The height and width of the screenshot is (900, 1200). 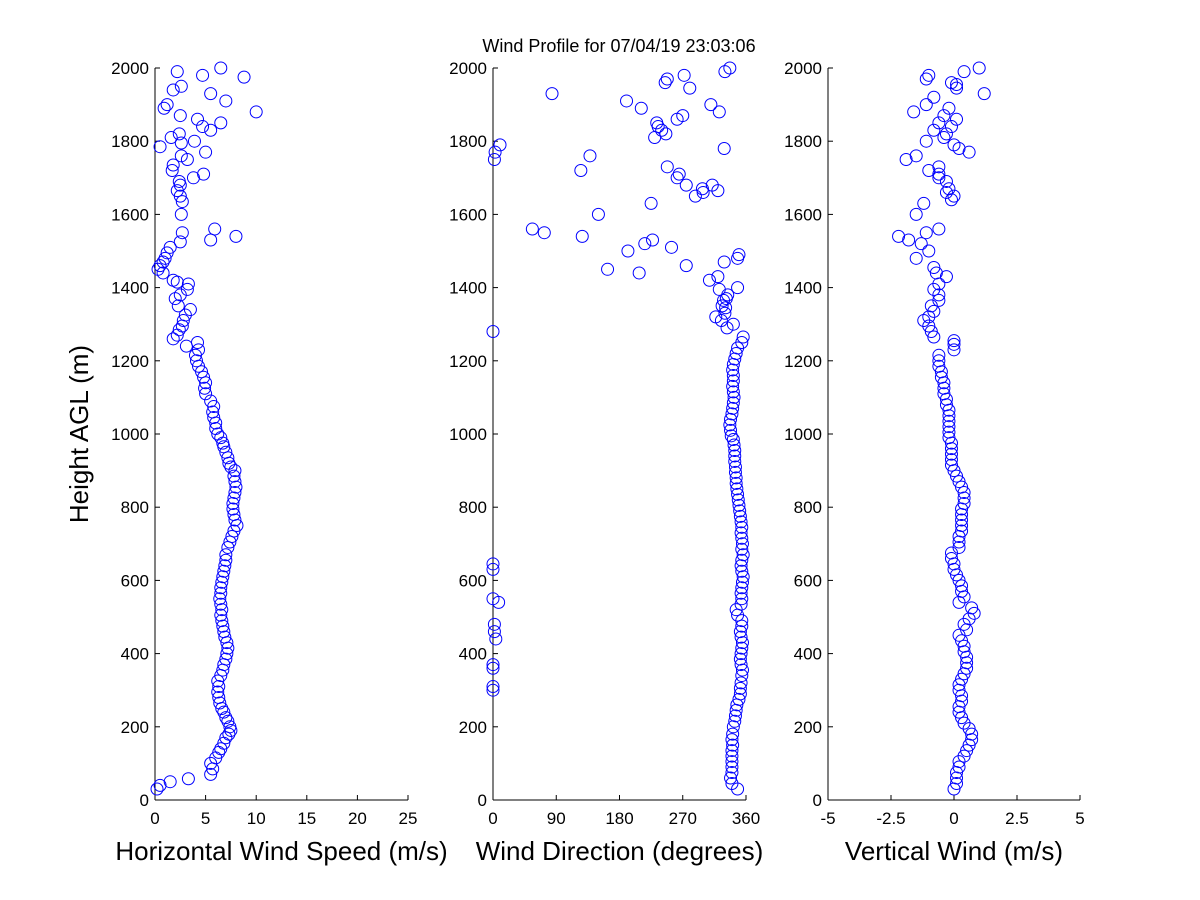 What do you see at coordinates (803, 434) in the screenshot?
I see `vertical-y-tick-label: 1000` at bounding box center [803, 434].